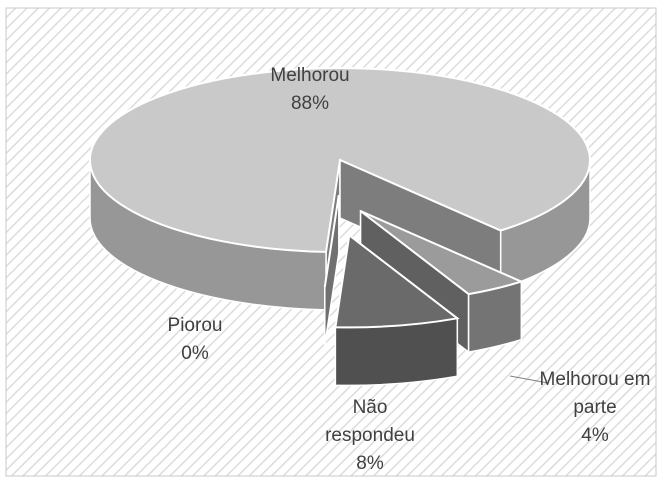 The width and height of the screenshot is (660, 479). What do you see at coordinates (370, 421) in the screenshot?
I see `category-label: Não respondeu` at bounding box center [370, 421].